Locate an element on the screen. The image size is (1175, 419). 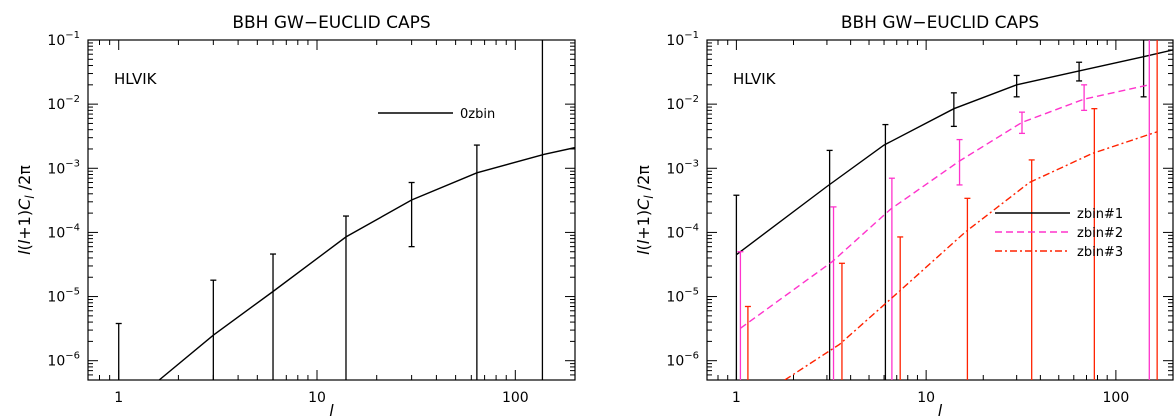
legend-label: zbin#1 is located at coordinates (1100, 214).